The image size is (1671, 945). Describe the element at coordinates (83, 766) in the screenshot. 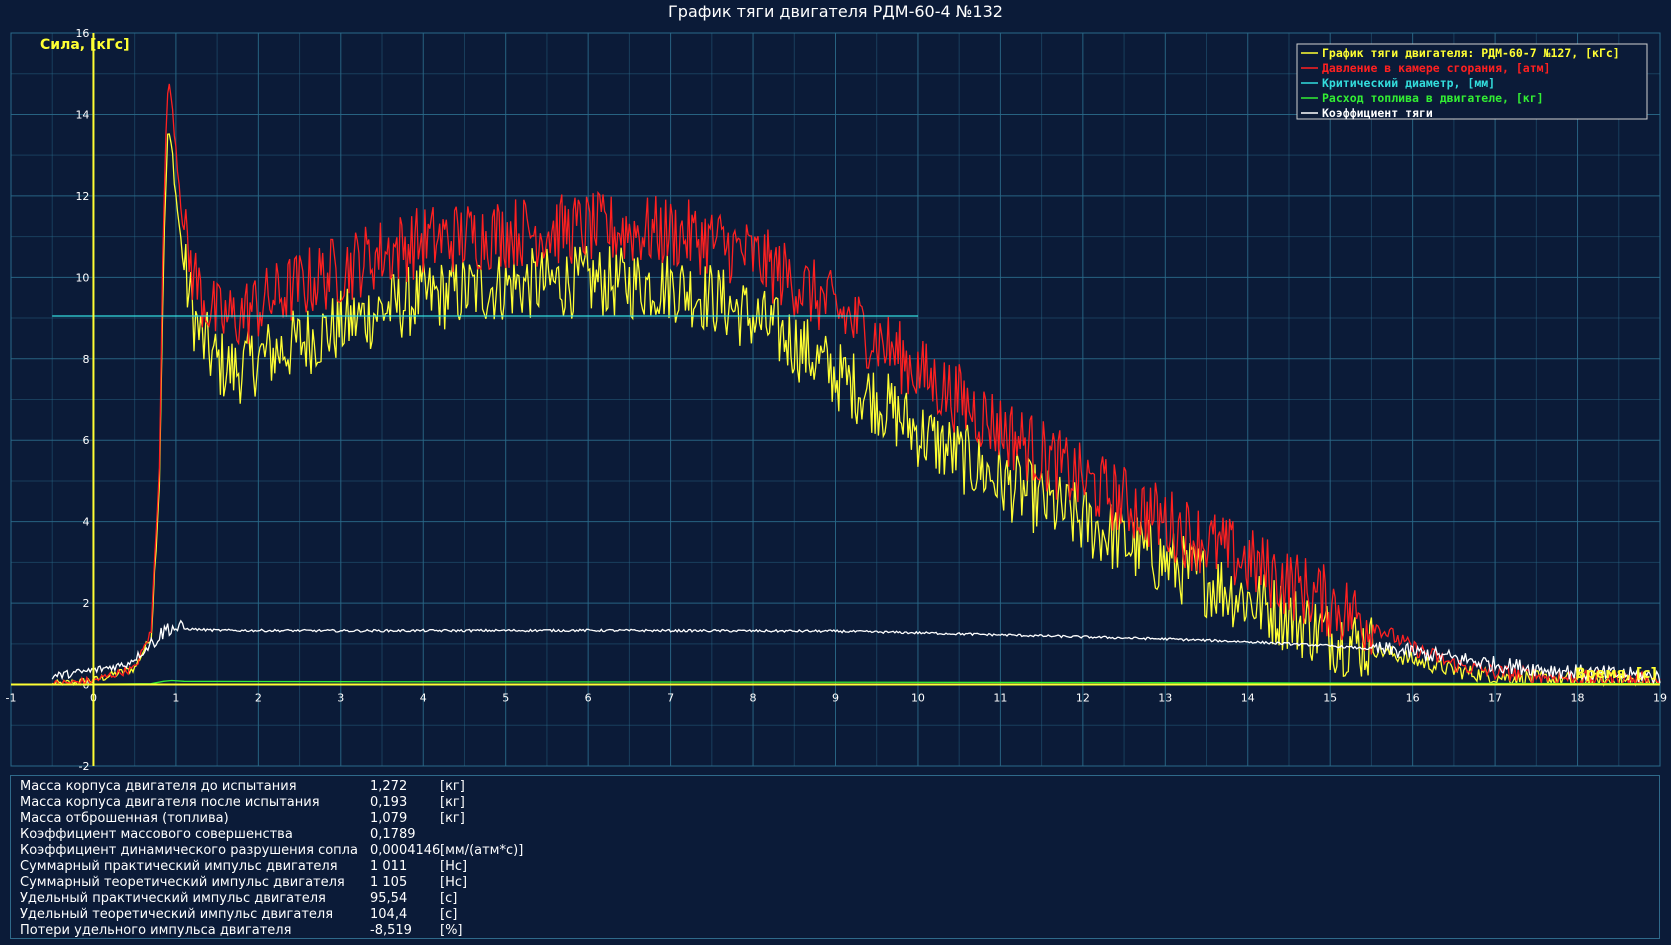

I see `y-tick-label: -2` at that location.